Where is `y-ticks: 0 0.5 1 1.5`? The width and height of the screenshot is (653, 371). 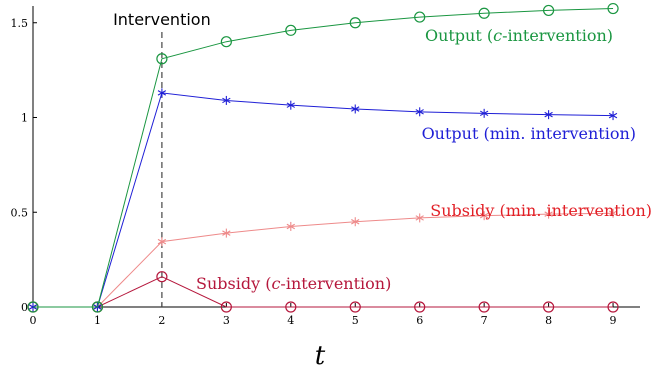
y-ticks: 0 0.5 1 1.5 is located at coordinates (24, 165).